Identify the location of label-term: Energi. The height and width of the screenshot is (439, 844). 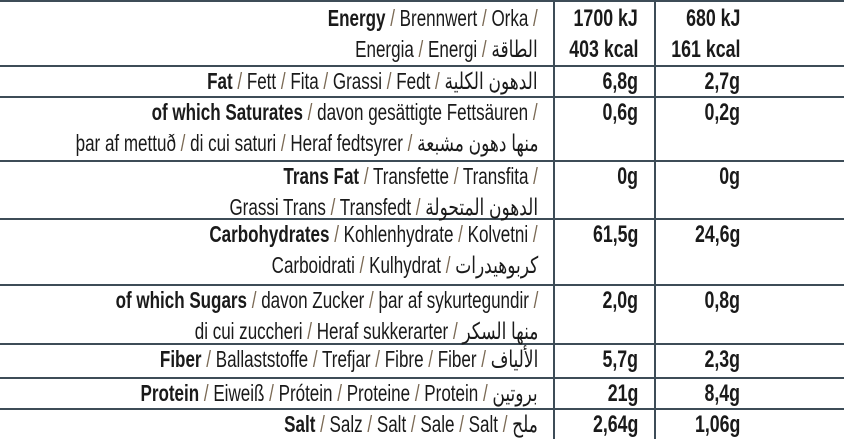
(453, 49).